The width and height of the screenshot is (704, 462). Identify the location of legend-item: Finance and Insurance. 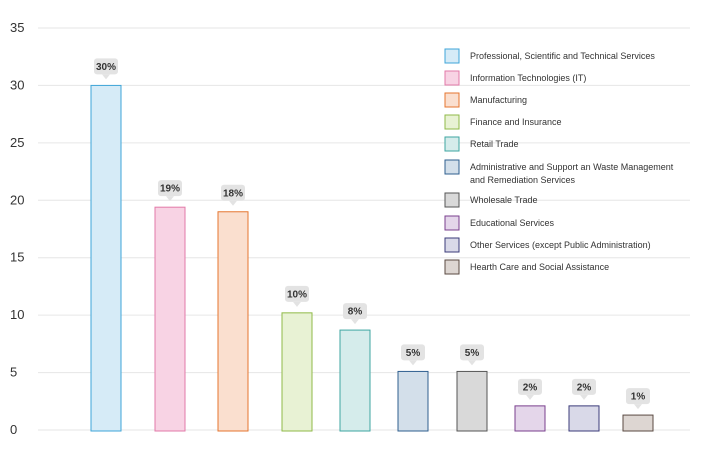
(503, 122).